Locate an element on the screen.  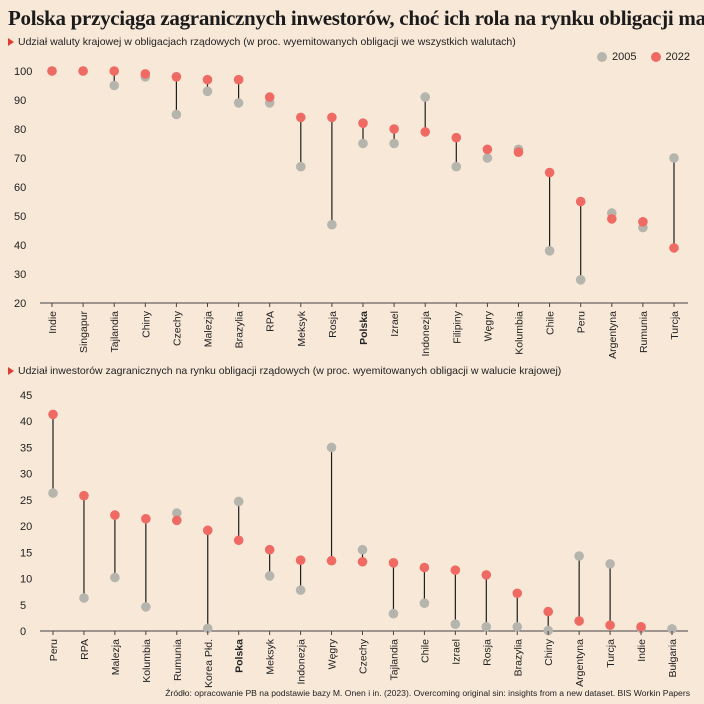
chart1-category-label: Indonezja is located at coordinates (426, 334).